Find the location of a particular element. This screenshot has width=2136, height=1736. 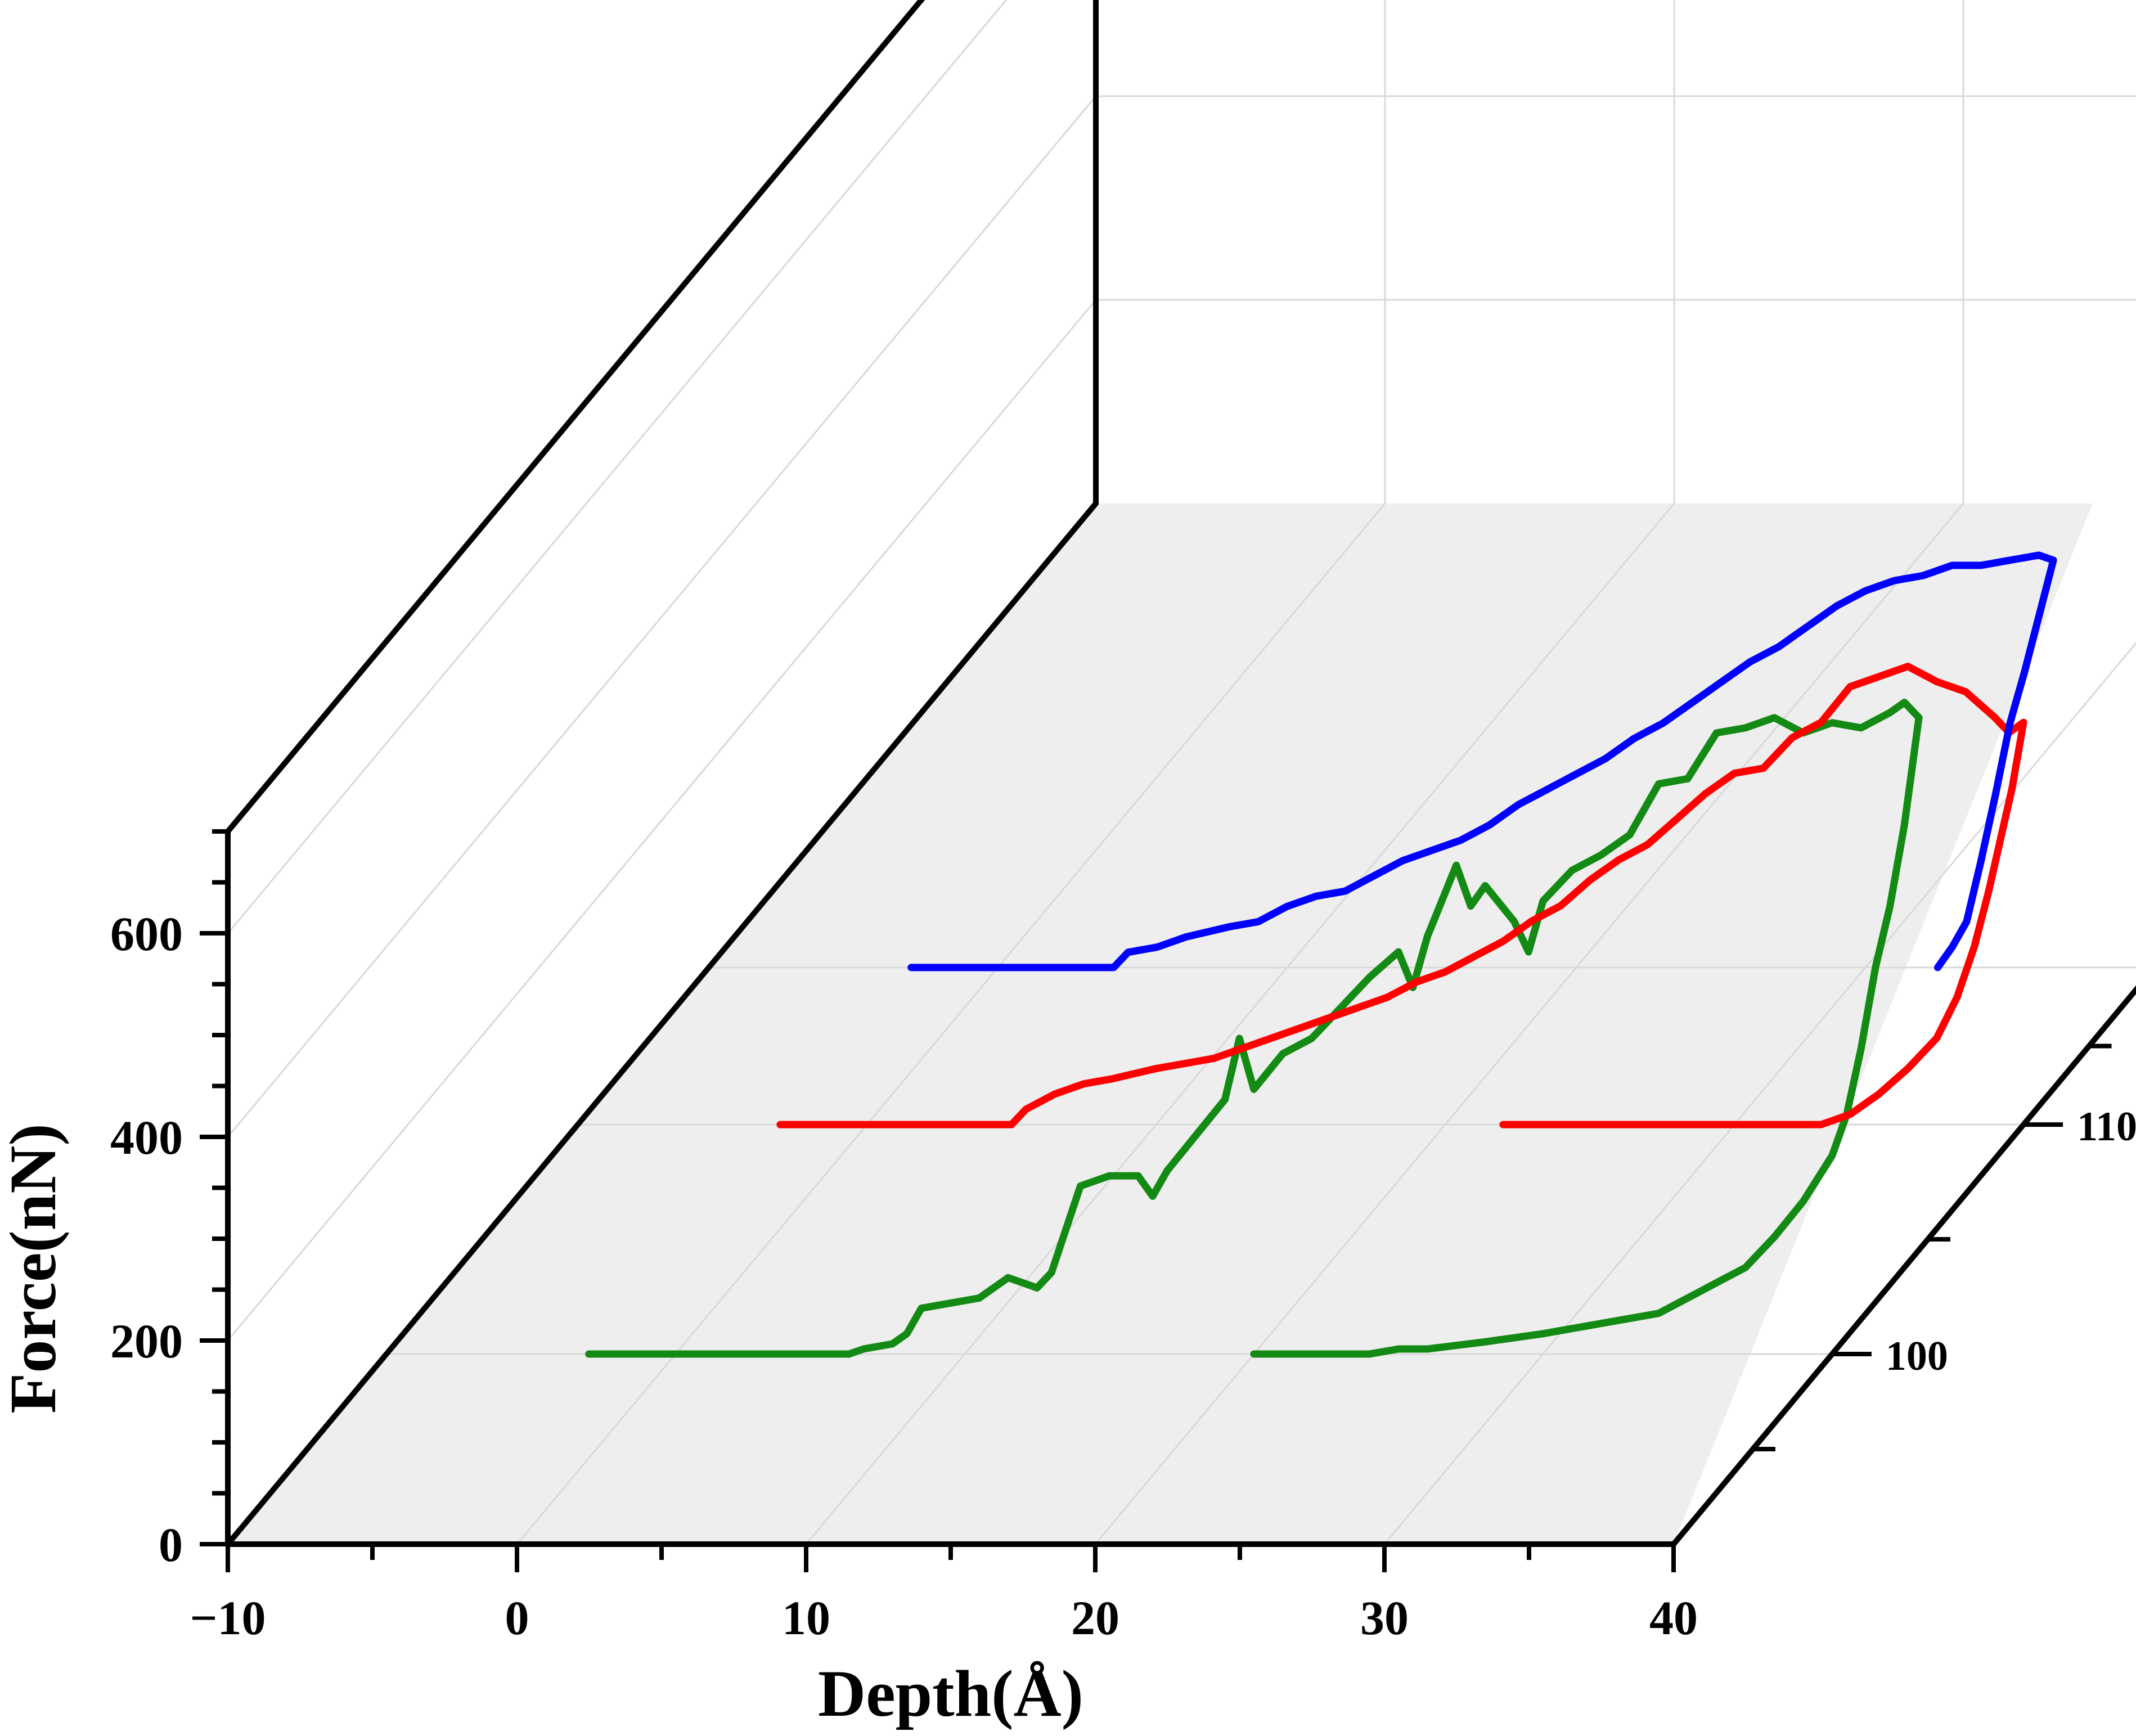

x-tick-label: 20 is located at coordinates (1095, 1618).